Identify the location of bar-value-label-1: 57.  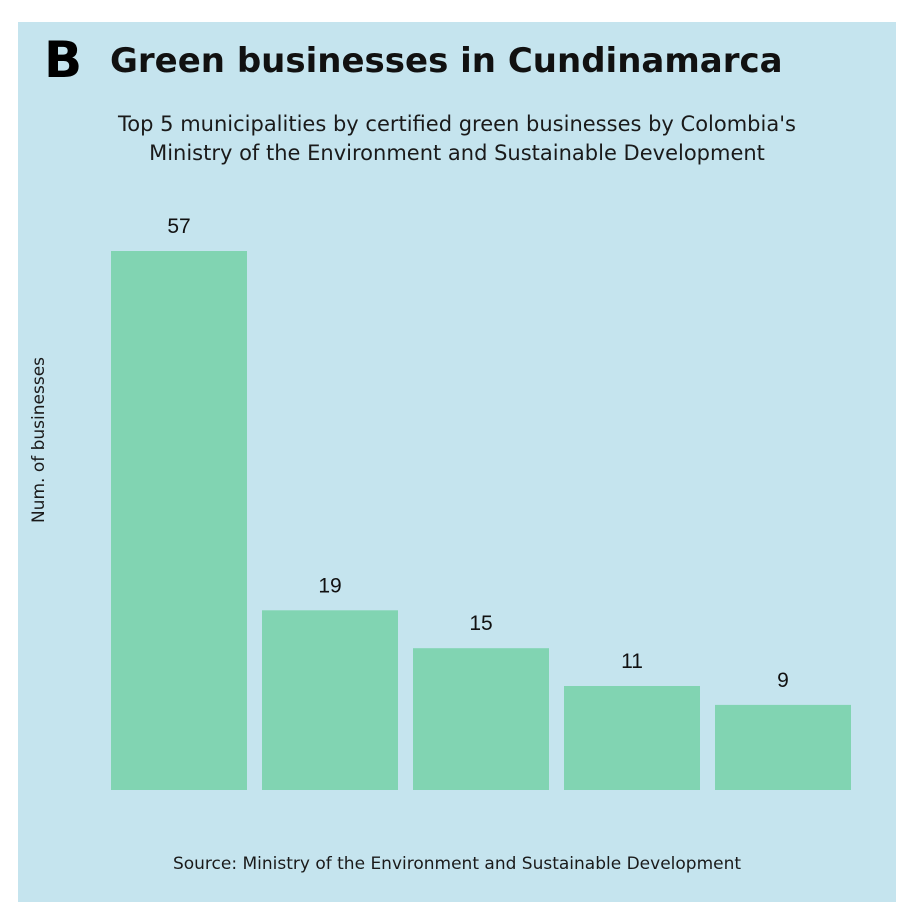
(178, 226).